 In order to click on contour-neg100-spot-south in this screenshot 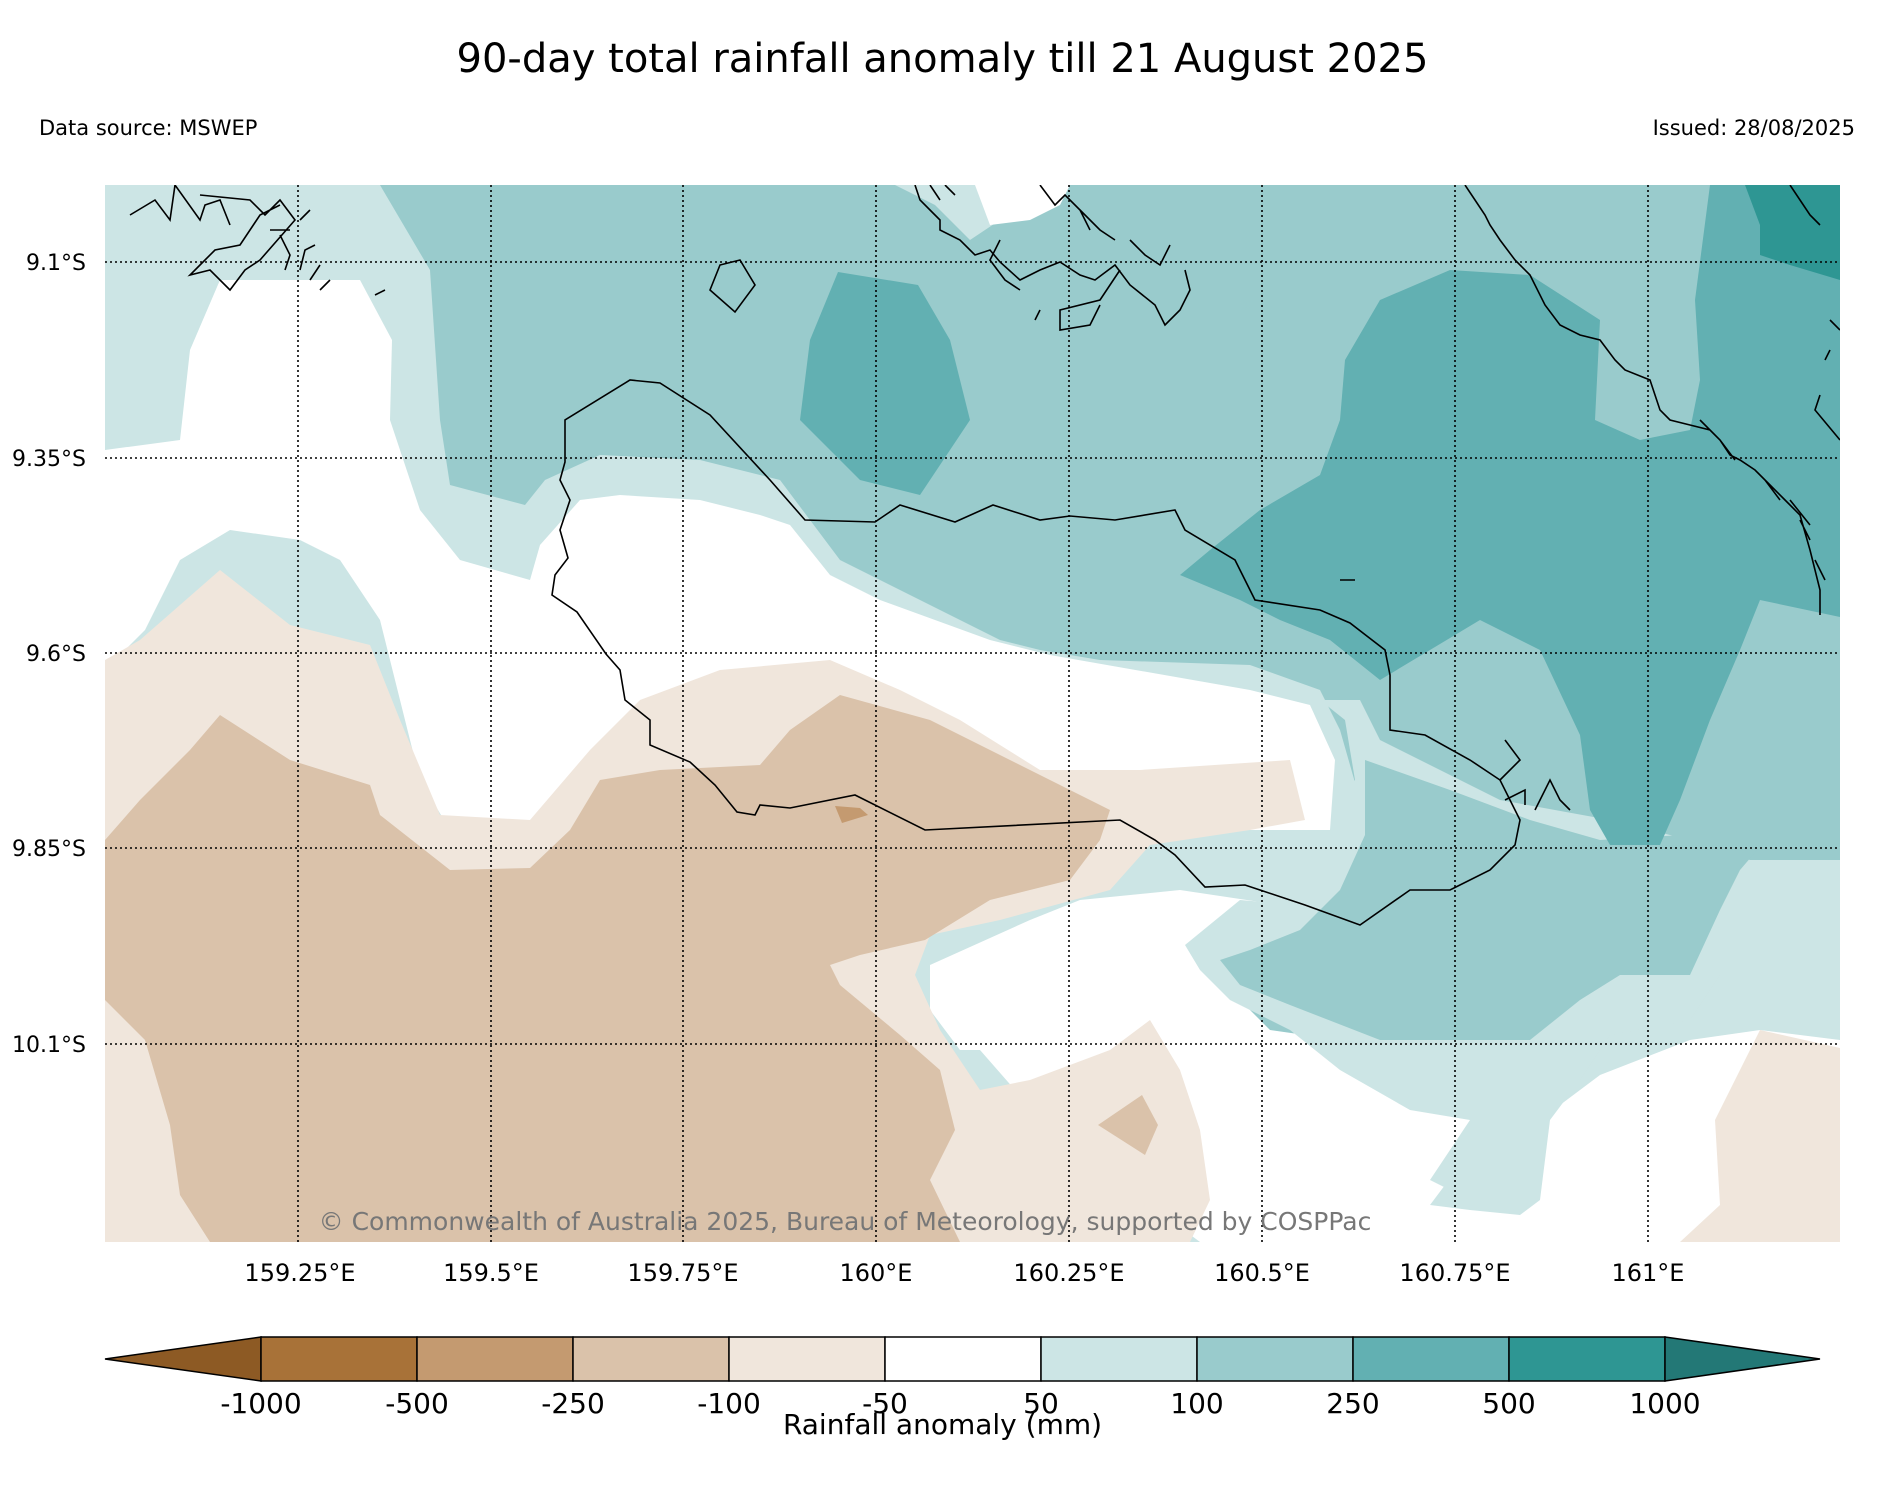, I will do `click(1128, 1125)`.